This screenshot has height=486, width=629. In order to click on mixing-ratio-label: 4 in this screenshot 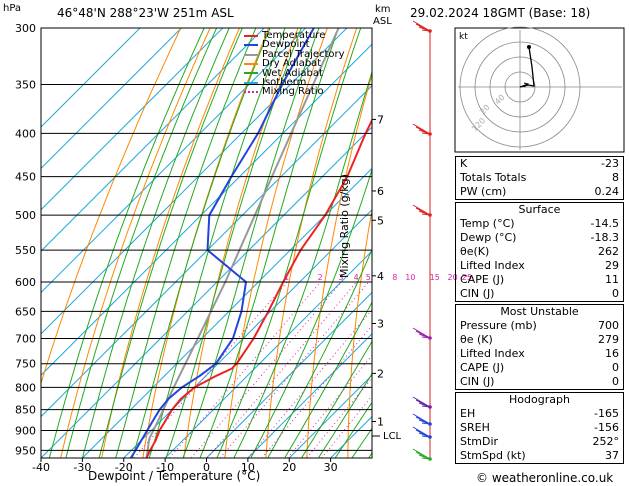, I will do `click(356, 277)`.